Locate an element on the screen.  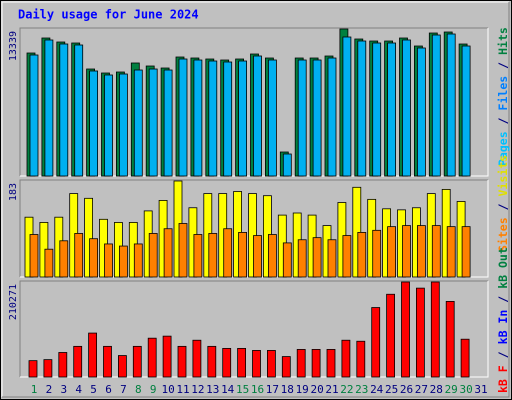
legend-entry: Pages is located at coordinates (503, 148).